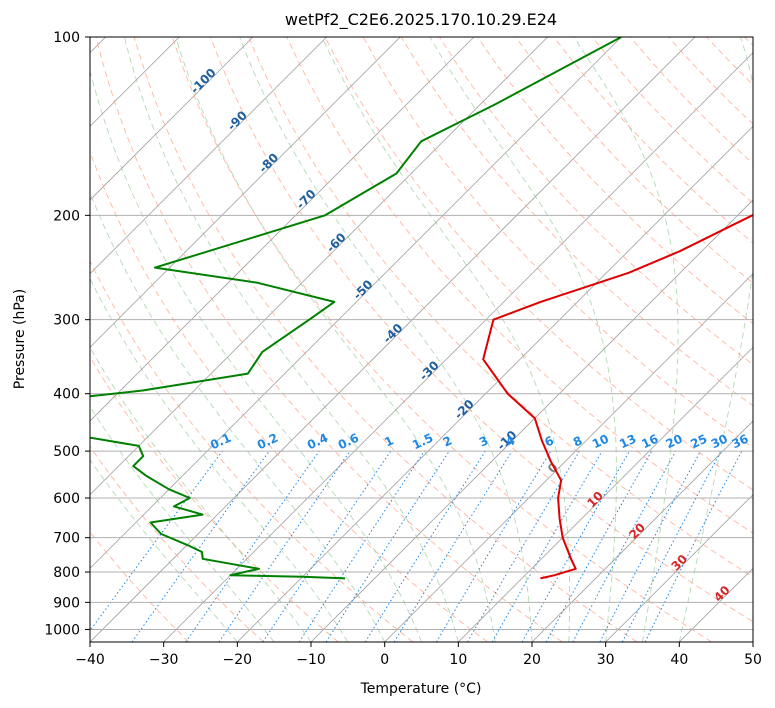  Describe the element at coordinates (66, 38) in the screenshot. I see `y-tick-label: 100` at that location.